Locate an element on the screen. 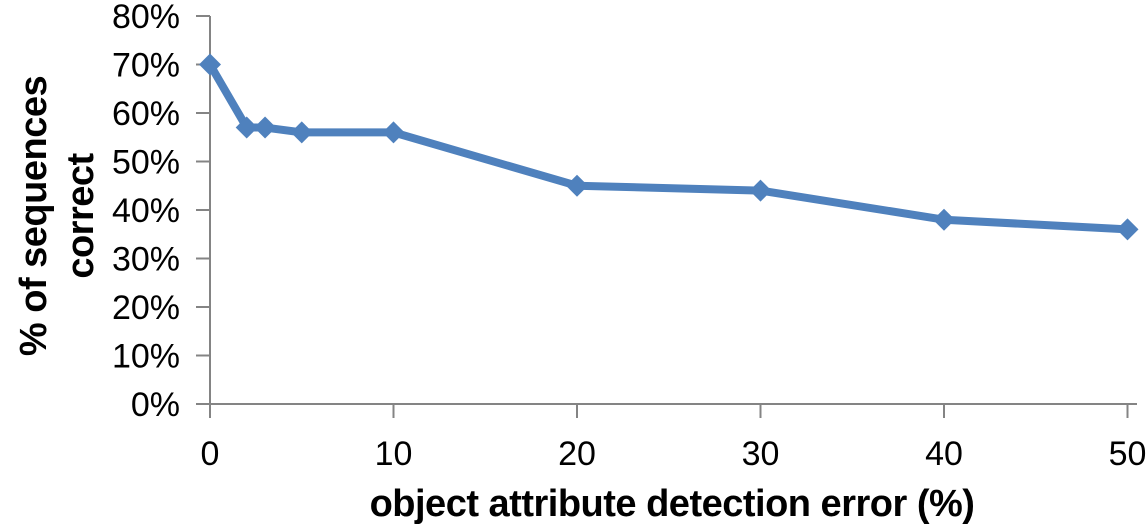  y-tick-label: 10% is located at coordinates (146, 357).